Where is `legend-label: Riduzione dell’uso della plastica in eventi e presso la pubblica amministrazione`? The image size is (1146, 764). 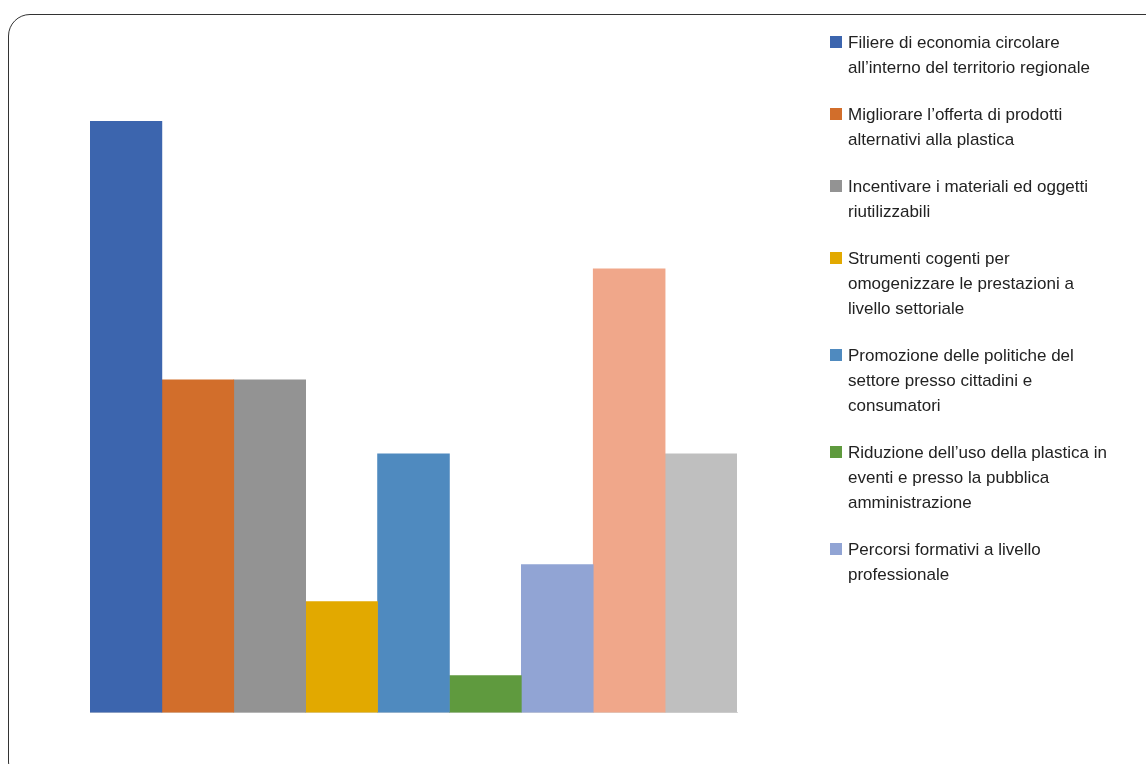 legend-label: Riduzione dell’uso della plastica in eventi e presso la pubblica amministrazione is located at coordinates (978, 478).